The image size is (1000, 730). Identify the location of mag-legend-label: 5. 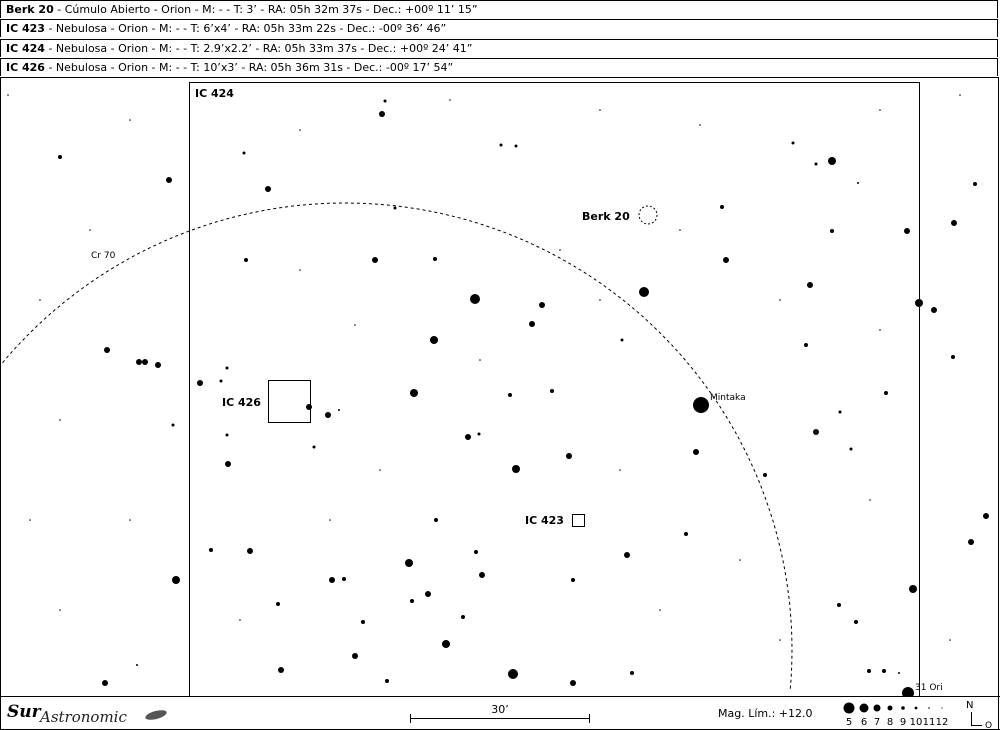
(849, 722).